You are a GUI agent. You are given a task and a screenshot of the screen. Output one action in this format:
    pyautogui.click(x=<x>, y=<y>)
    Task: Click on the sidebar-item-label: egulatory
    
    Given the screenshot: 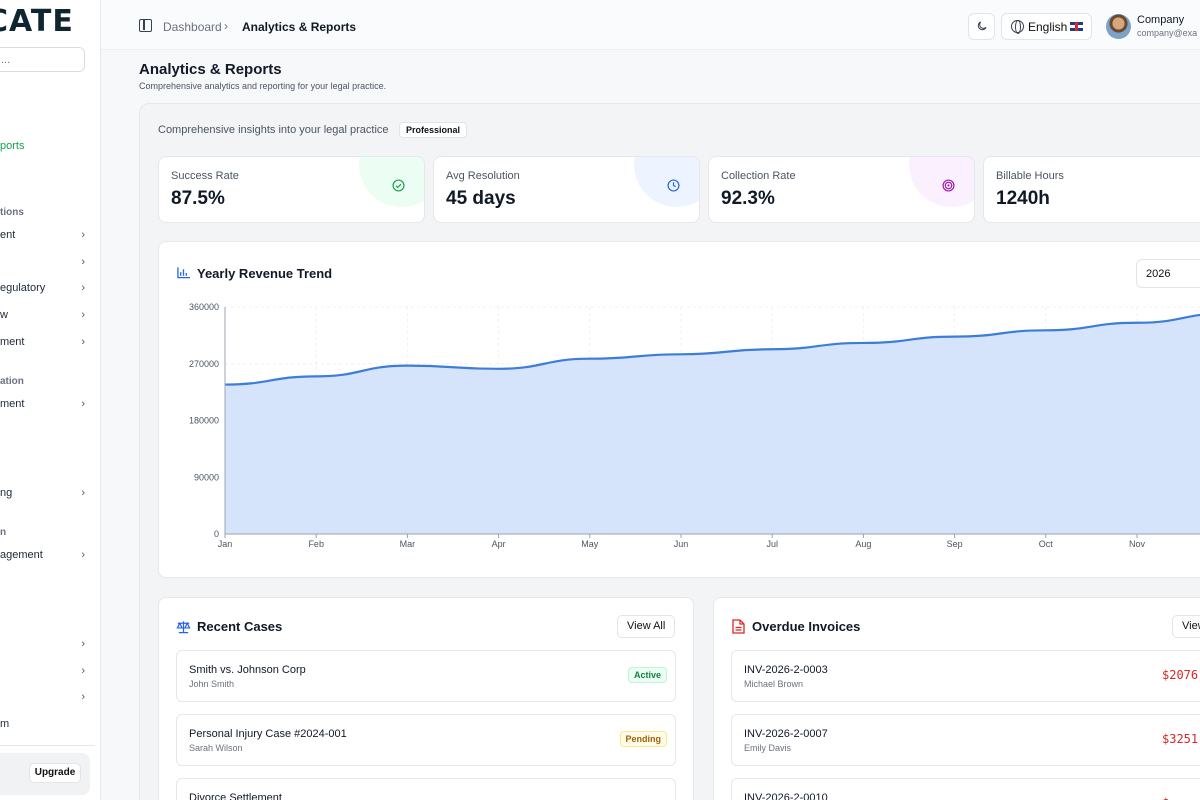 What is the action you would take?
    pyautogui.click(x=23, y=288)
    